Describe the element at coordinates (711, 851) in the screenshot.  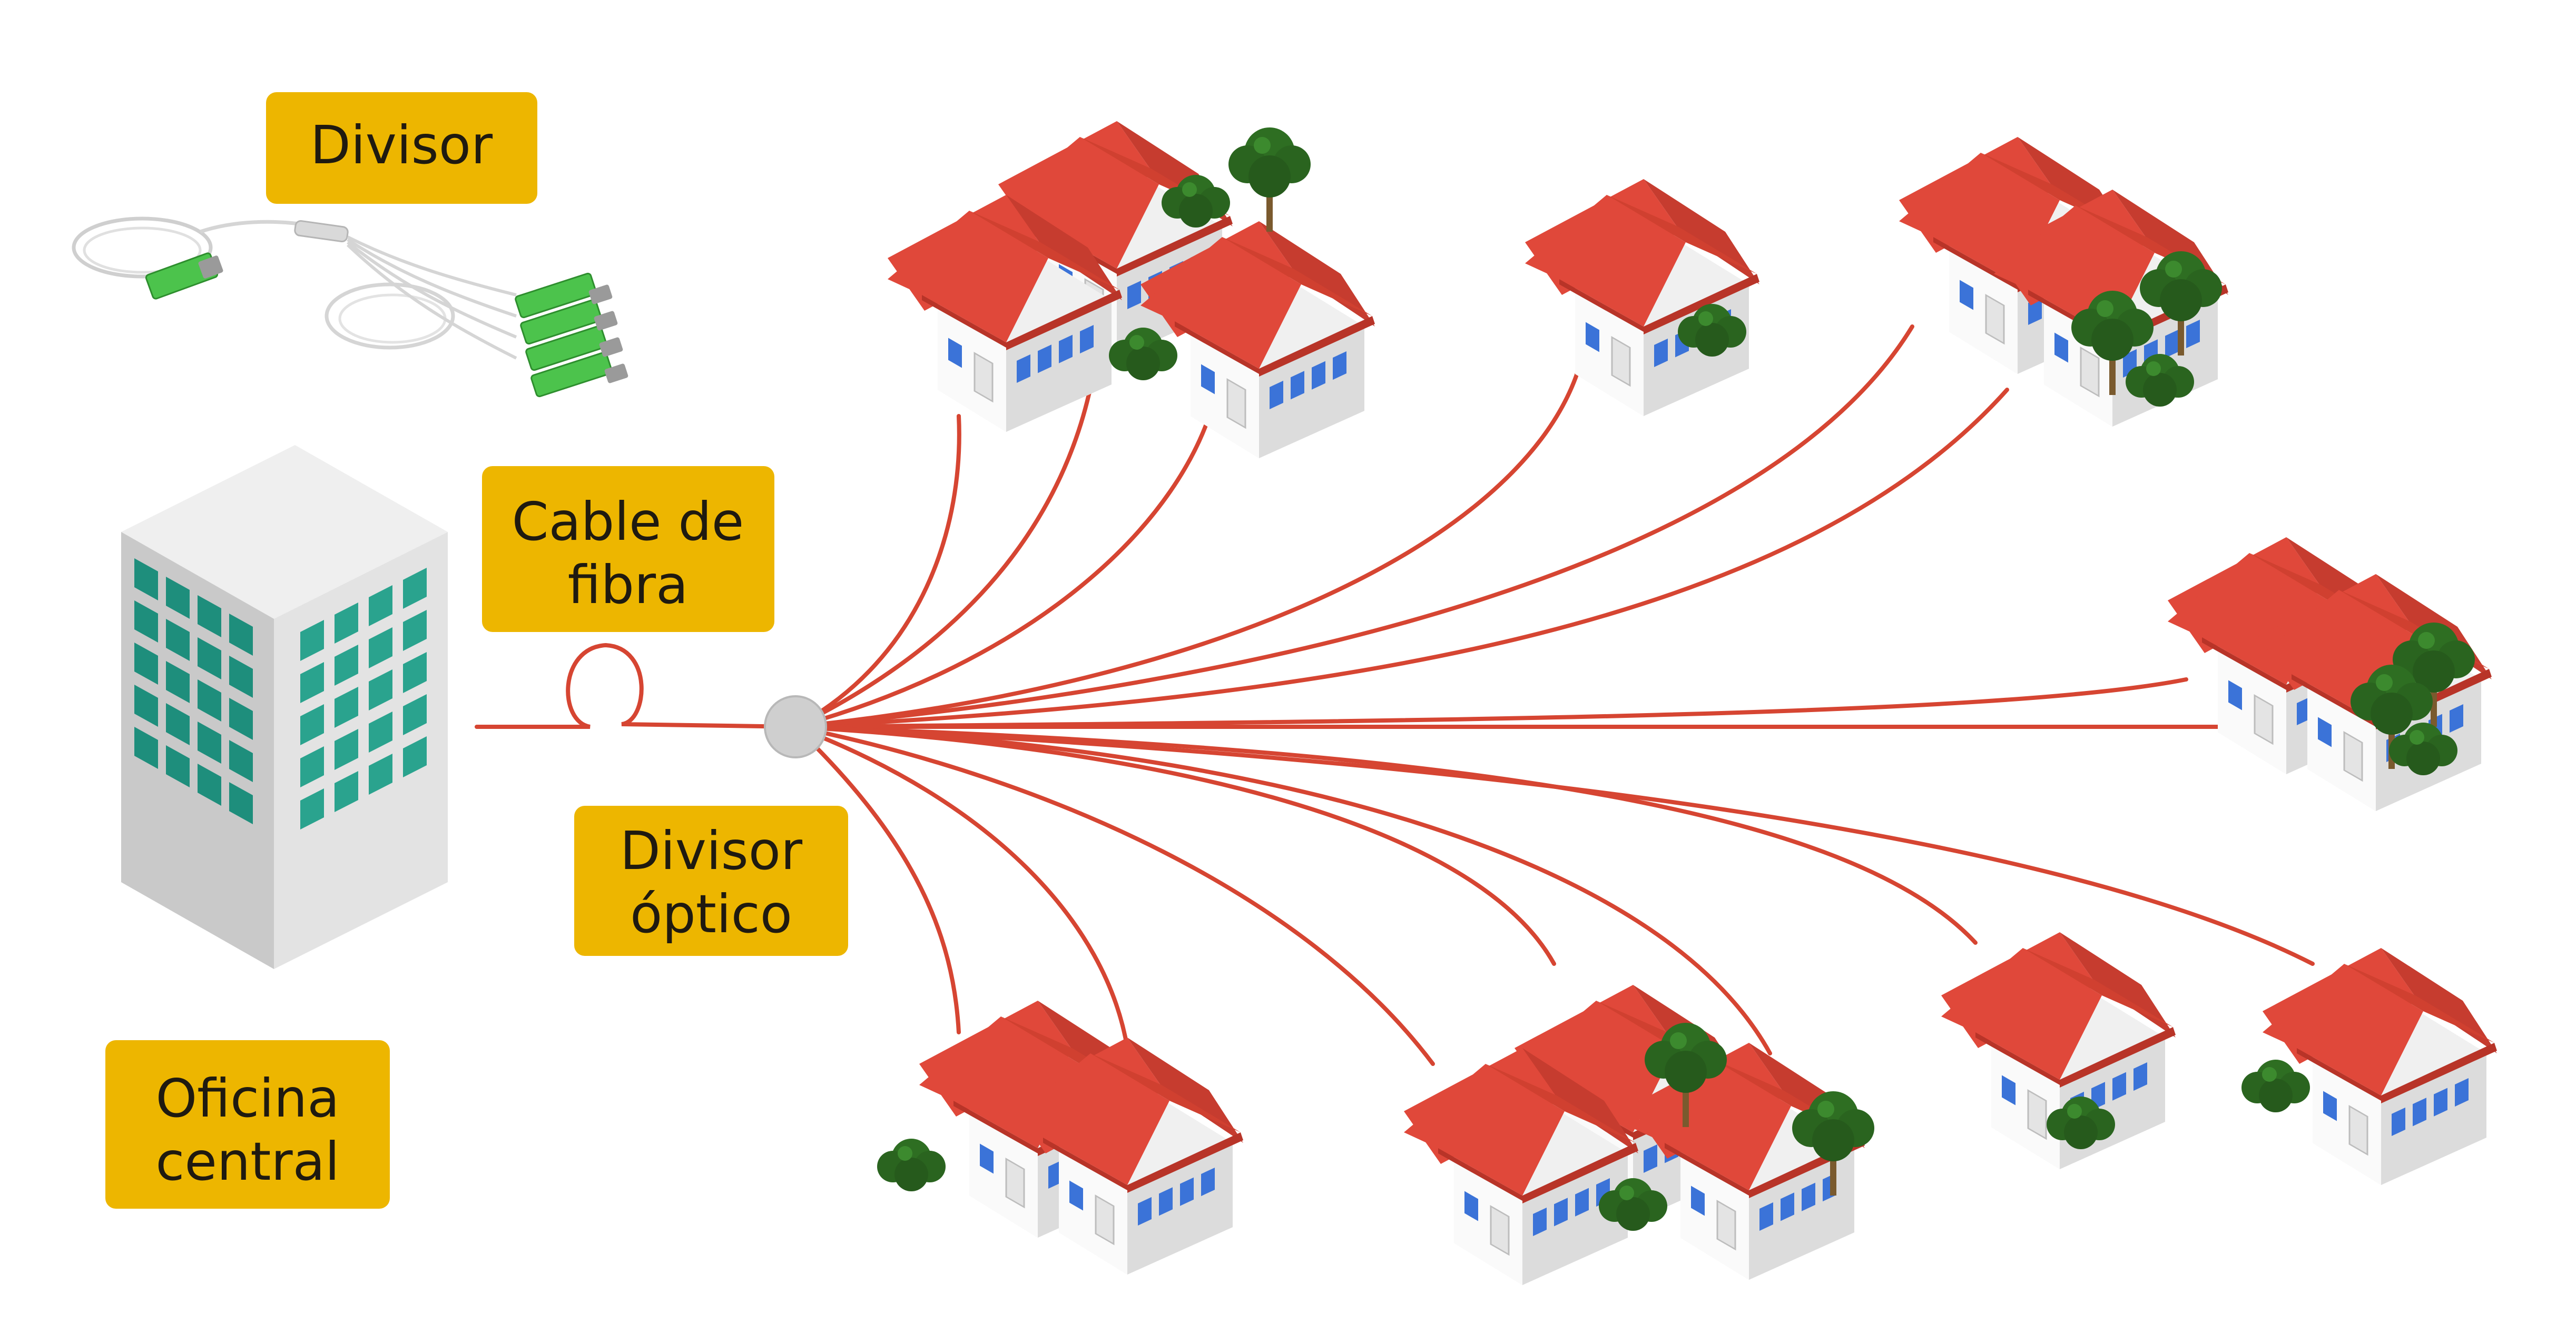
I see `label-optical-line1: Divisor` at that location.